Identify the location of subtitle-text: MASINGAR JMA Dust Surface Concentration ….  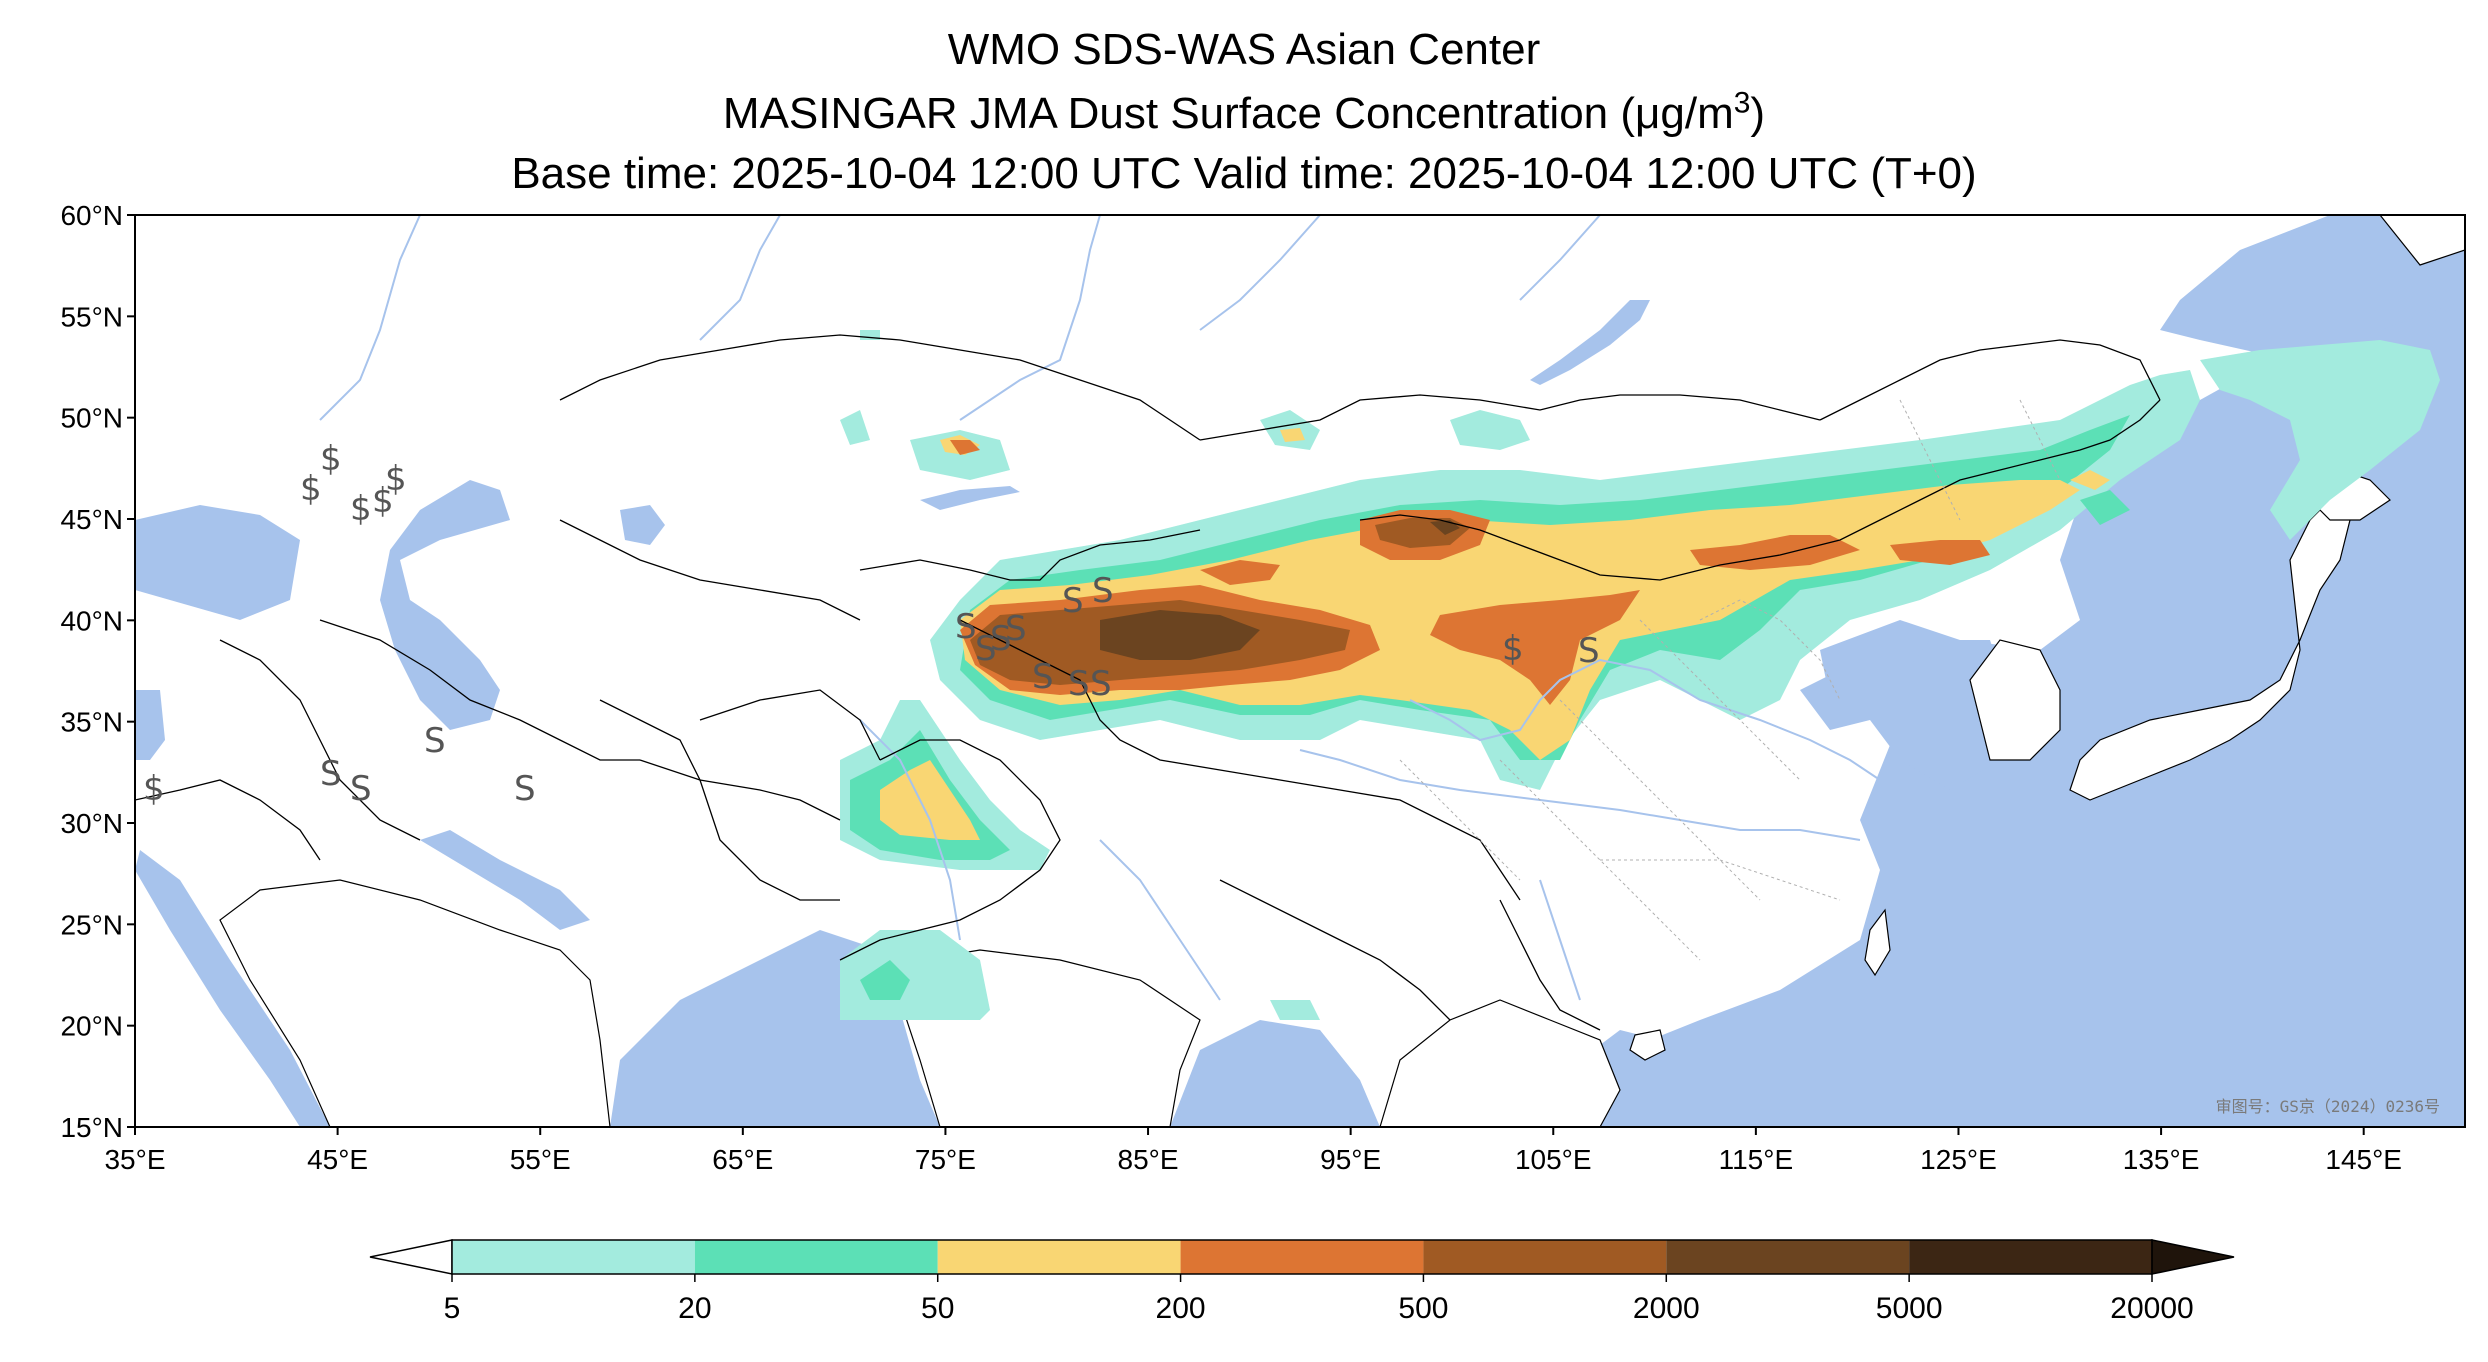
(1179, 113).